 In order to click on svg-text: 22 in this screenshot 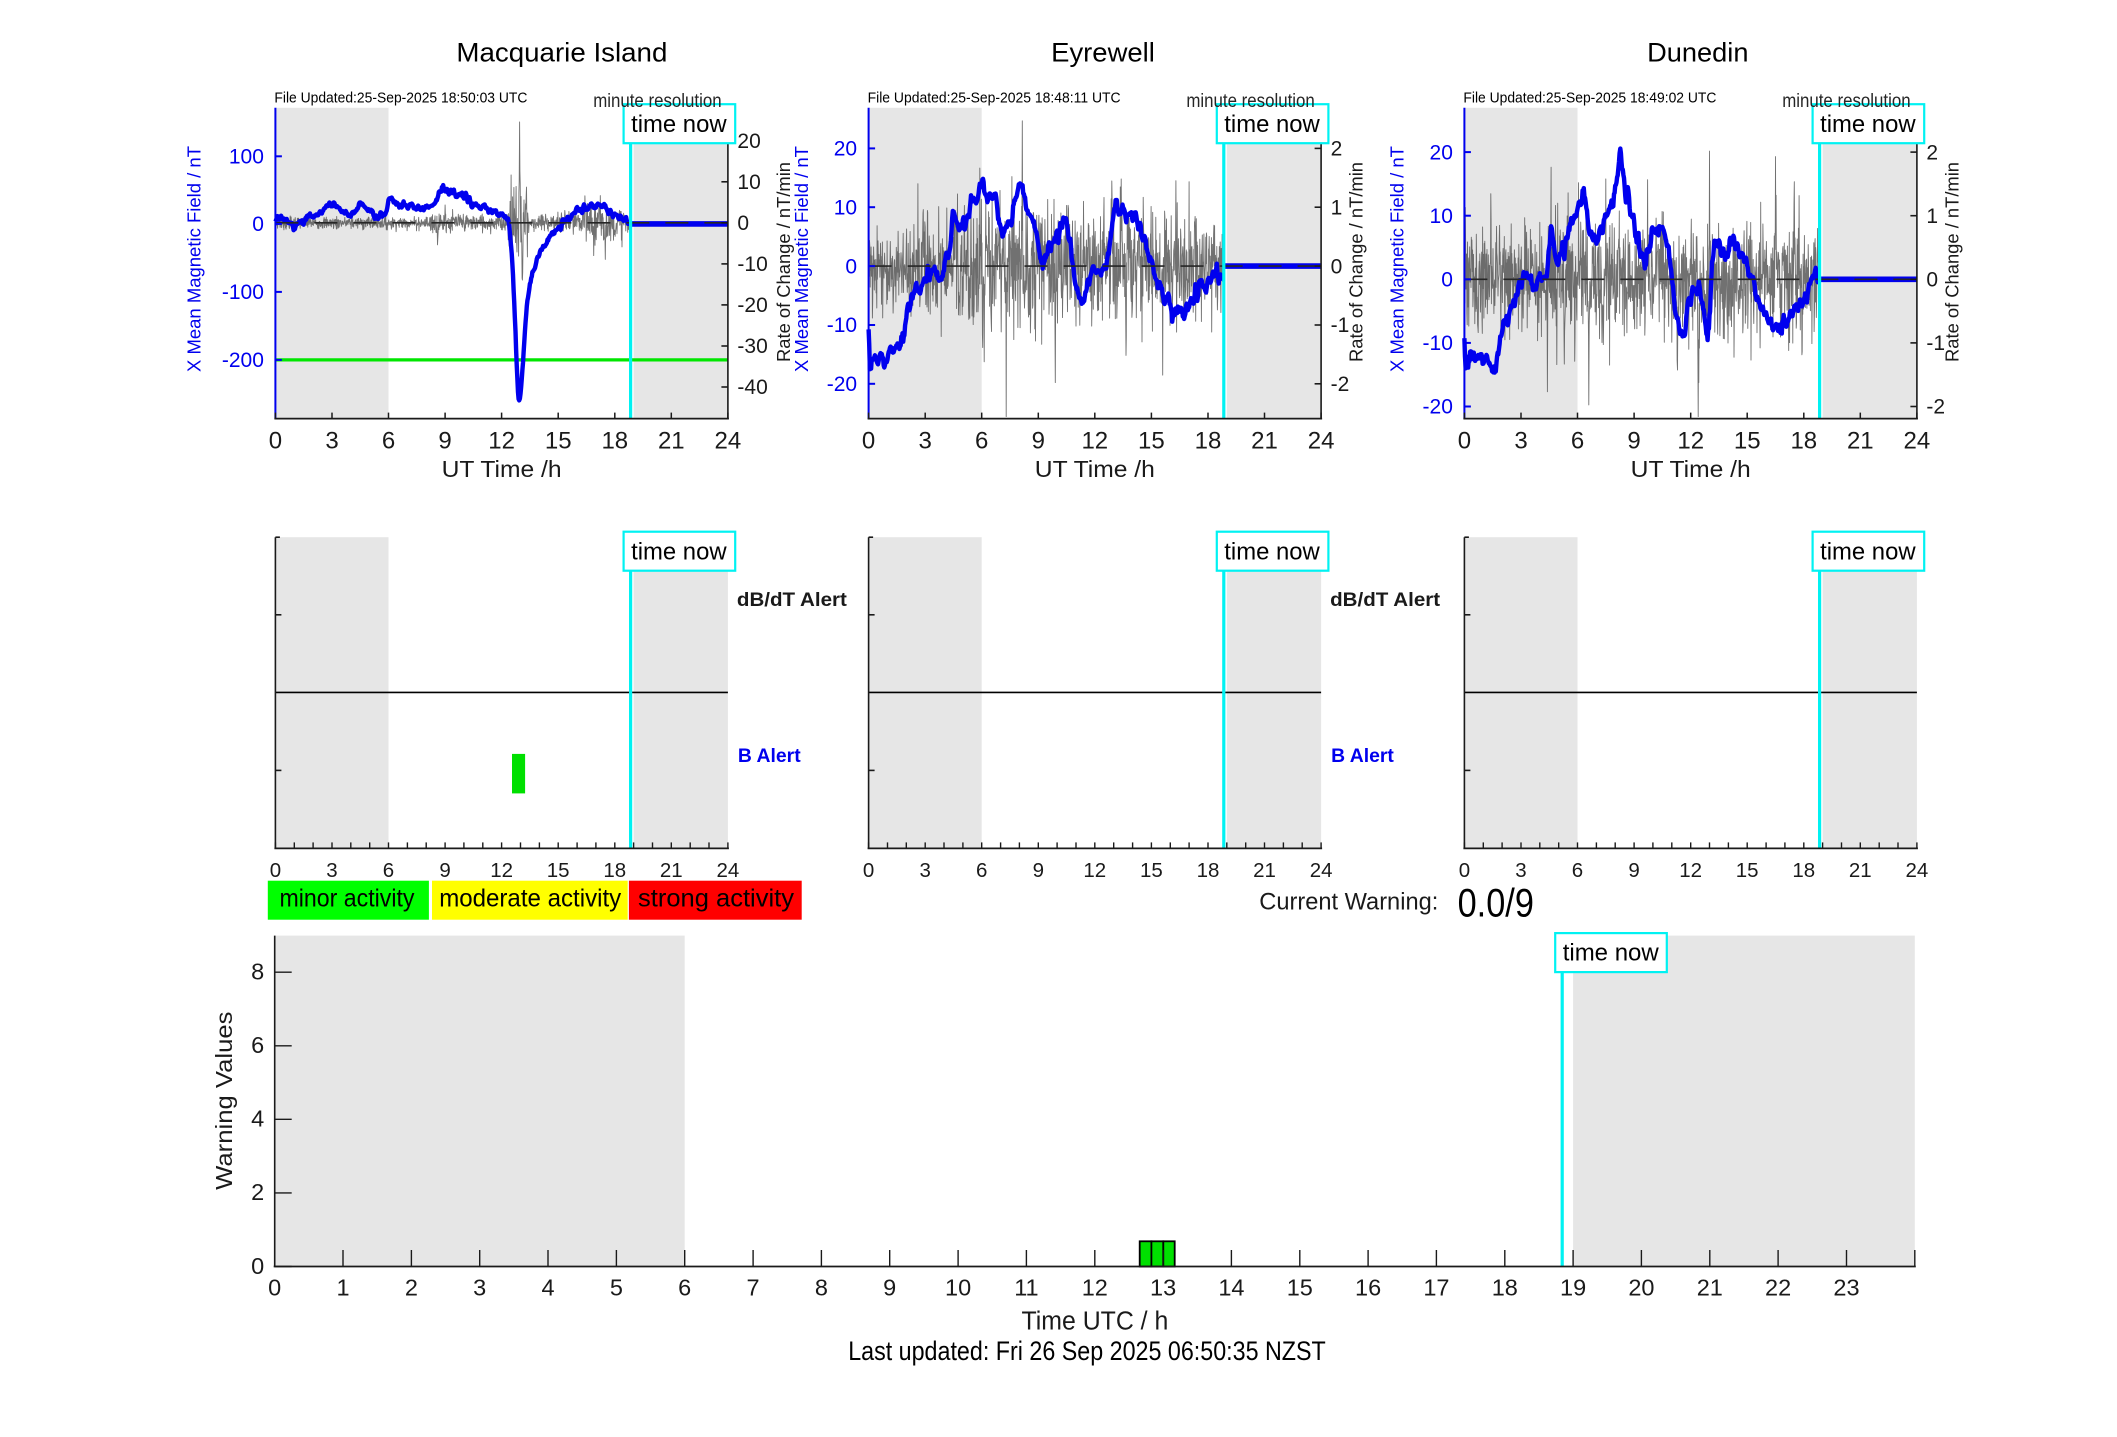, I will do `click(1778, 1288)`.